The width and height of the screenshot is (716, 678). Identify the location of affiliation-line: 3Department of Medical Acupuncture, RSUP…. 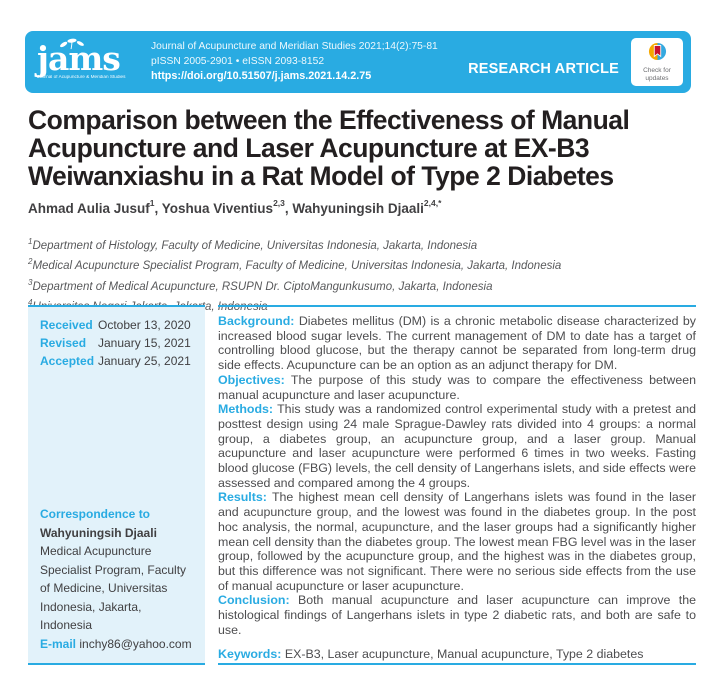
(260, 285).